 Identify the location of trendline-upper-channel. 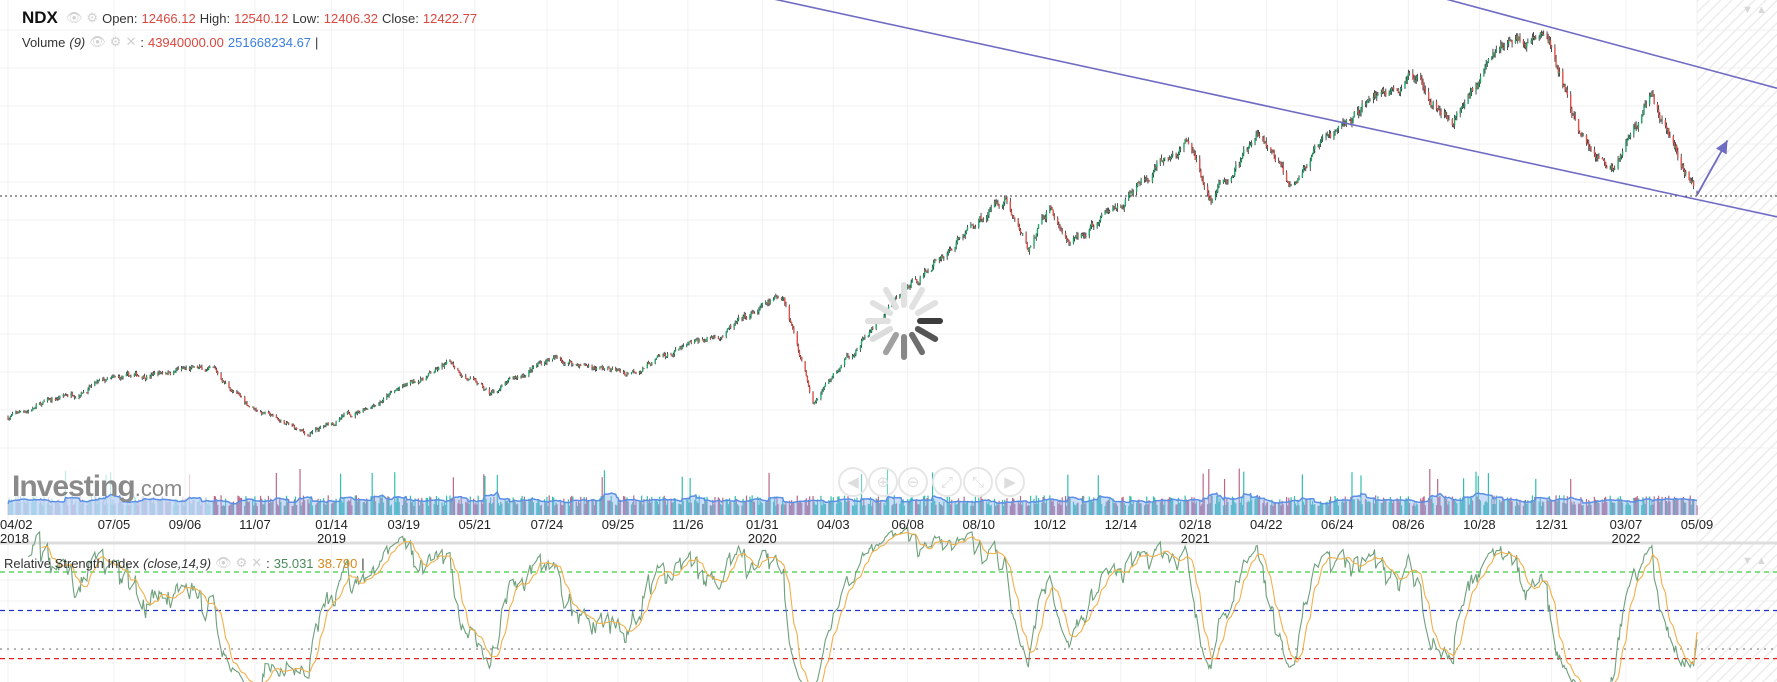
(1567, 34).